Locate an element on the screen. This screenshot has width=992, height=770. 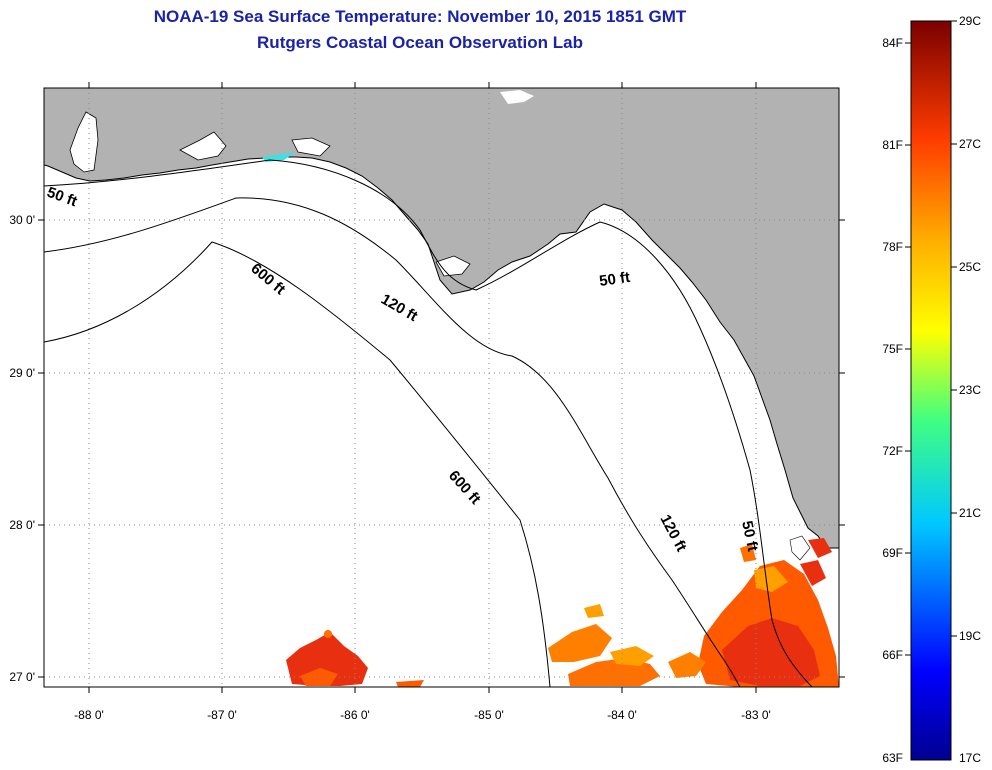
sst-patch-south-central is located at coordinates (551, 645).